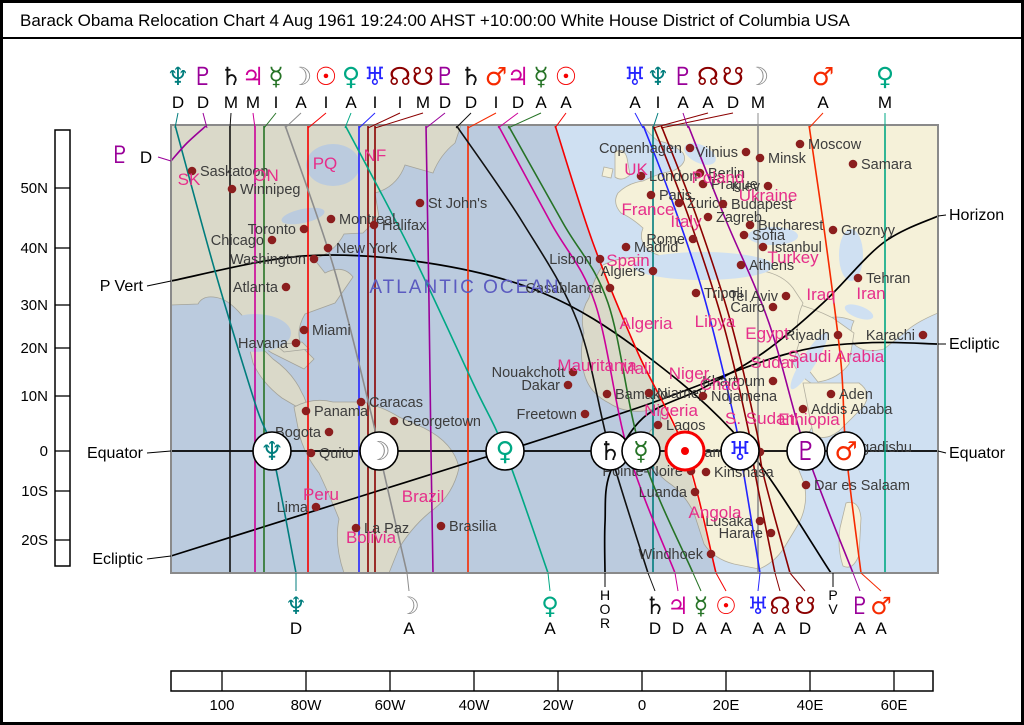 This screenshot has width=1024, height=725. What do you see at coordinates (301, 76) in the screenshot?
I see `moon-glyph: ☽` at bounding box center [301, 76].